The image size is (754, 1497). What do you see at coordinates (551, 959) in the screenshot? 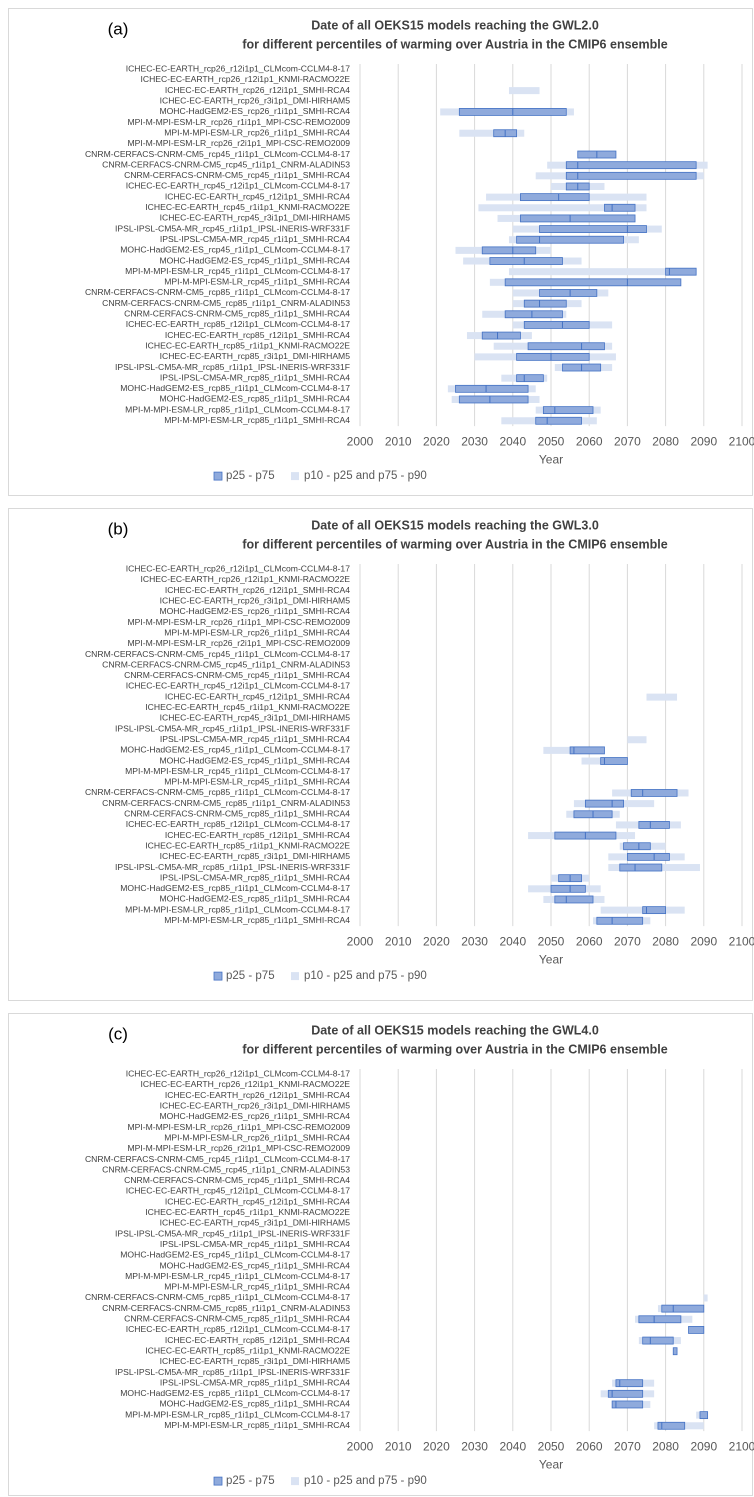
I see `x-axis-title: Year` at bounding box center [551, 959].